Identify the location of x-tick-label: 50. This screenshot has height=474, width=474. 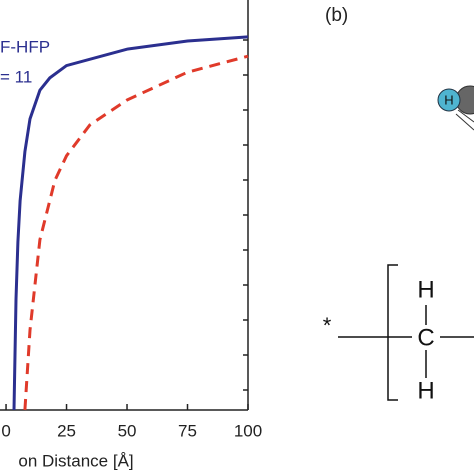
(127, 430).